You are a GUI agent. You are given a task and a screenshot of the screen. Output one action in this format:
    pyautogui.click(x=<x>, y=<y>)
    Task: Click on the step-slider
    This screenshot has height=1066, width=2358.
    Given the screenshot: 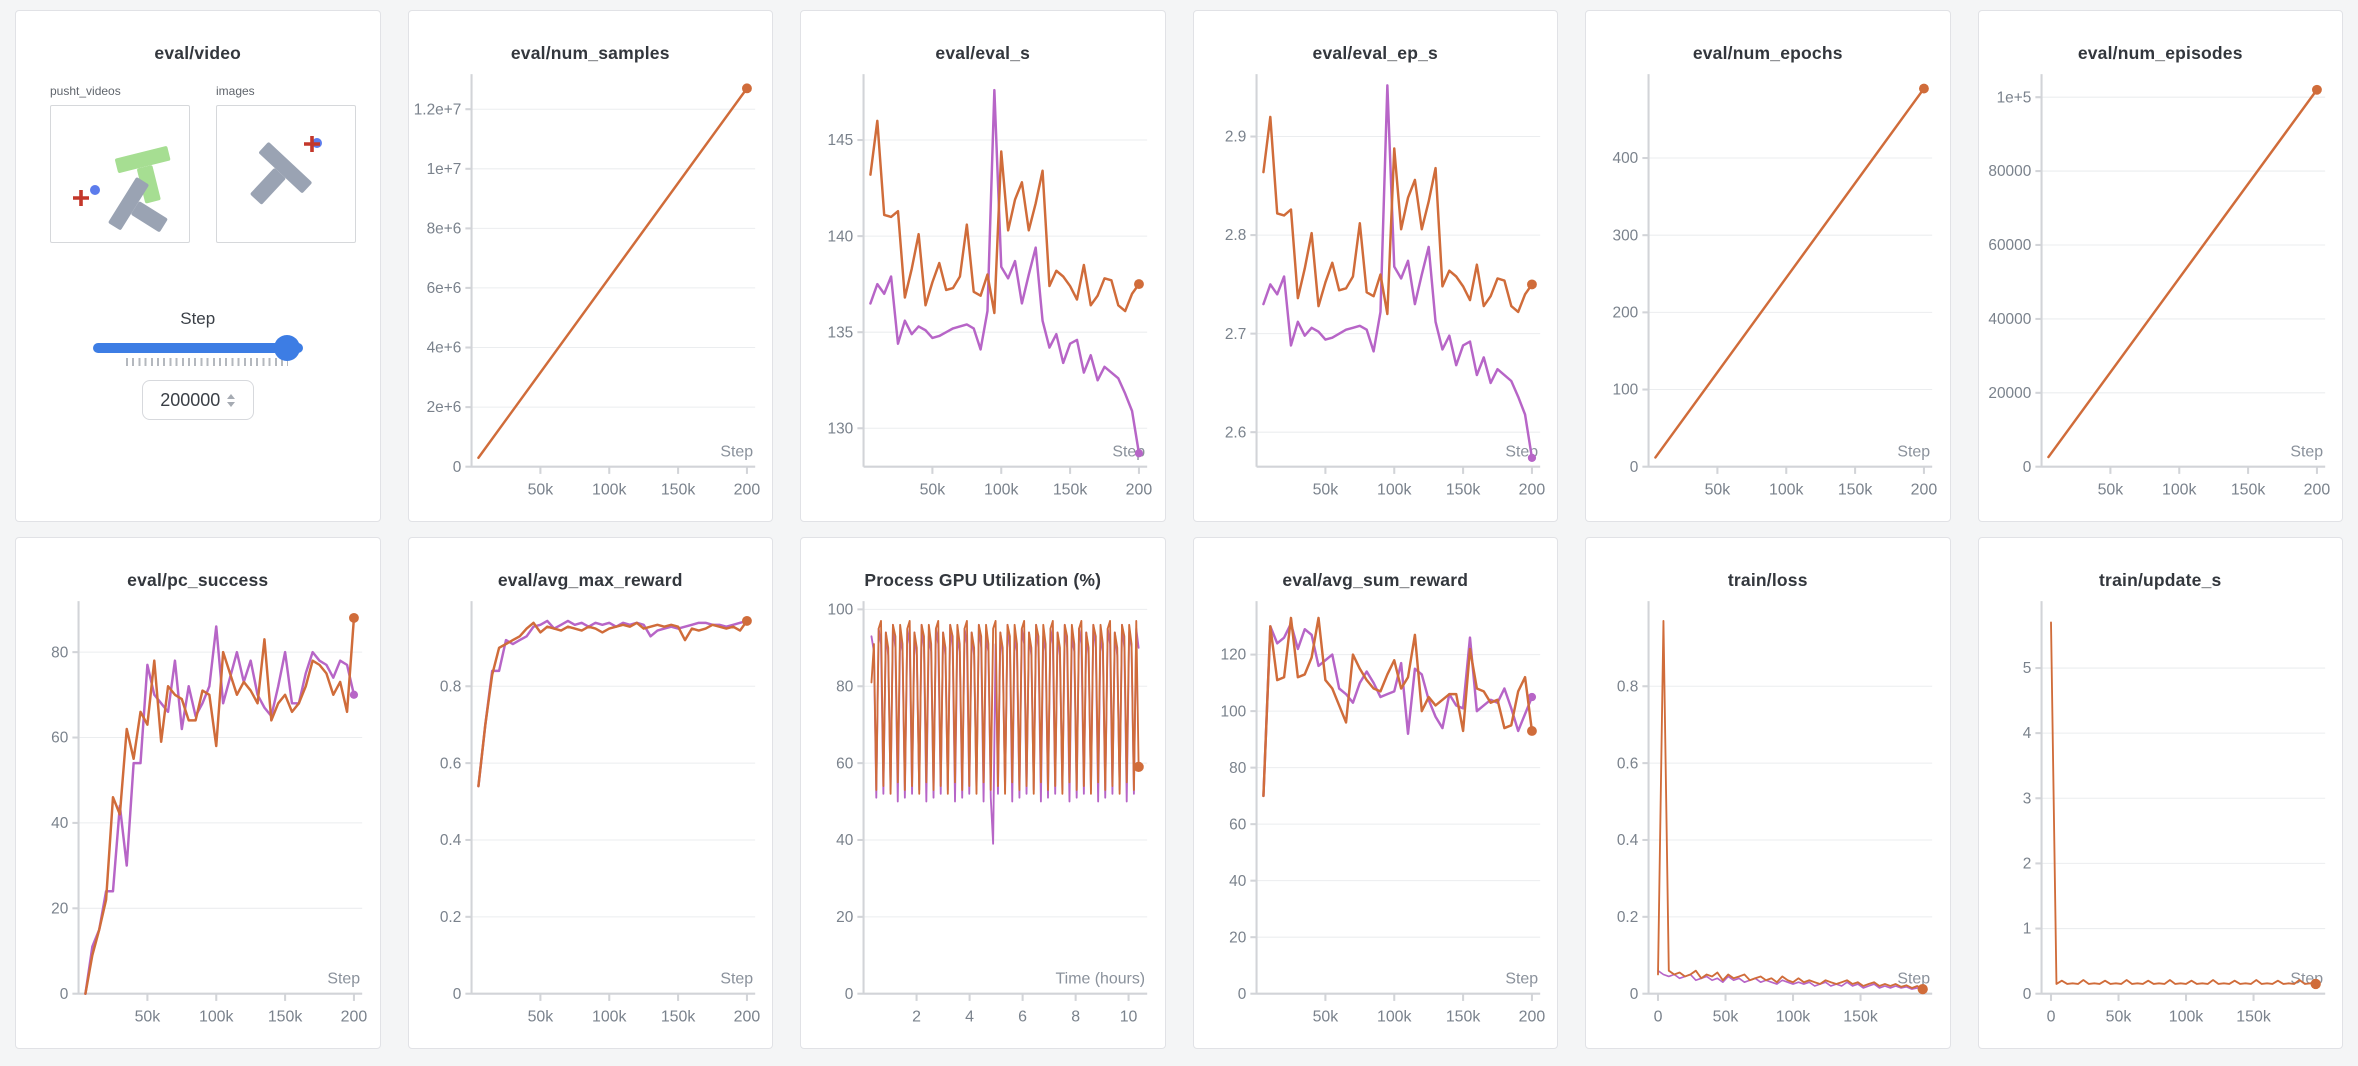 What is the action you would take?
    pyautogui.click(x=197, y=350)
    